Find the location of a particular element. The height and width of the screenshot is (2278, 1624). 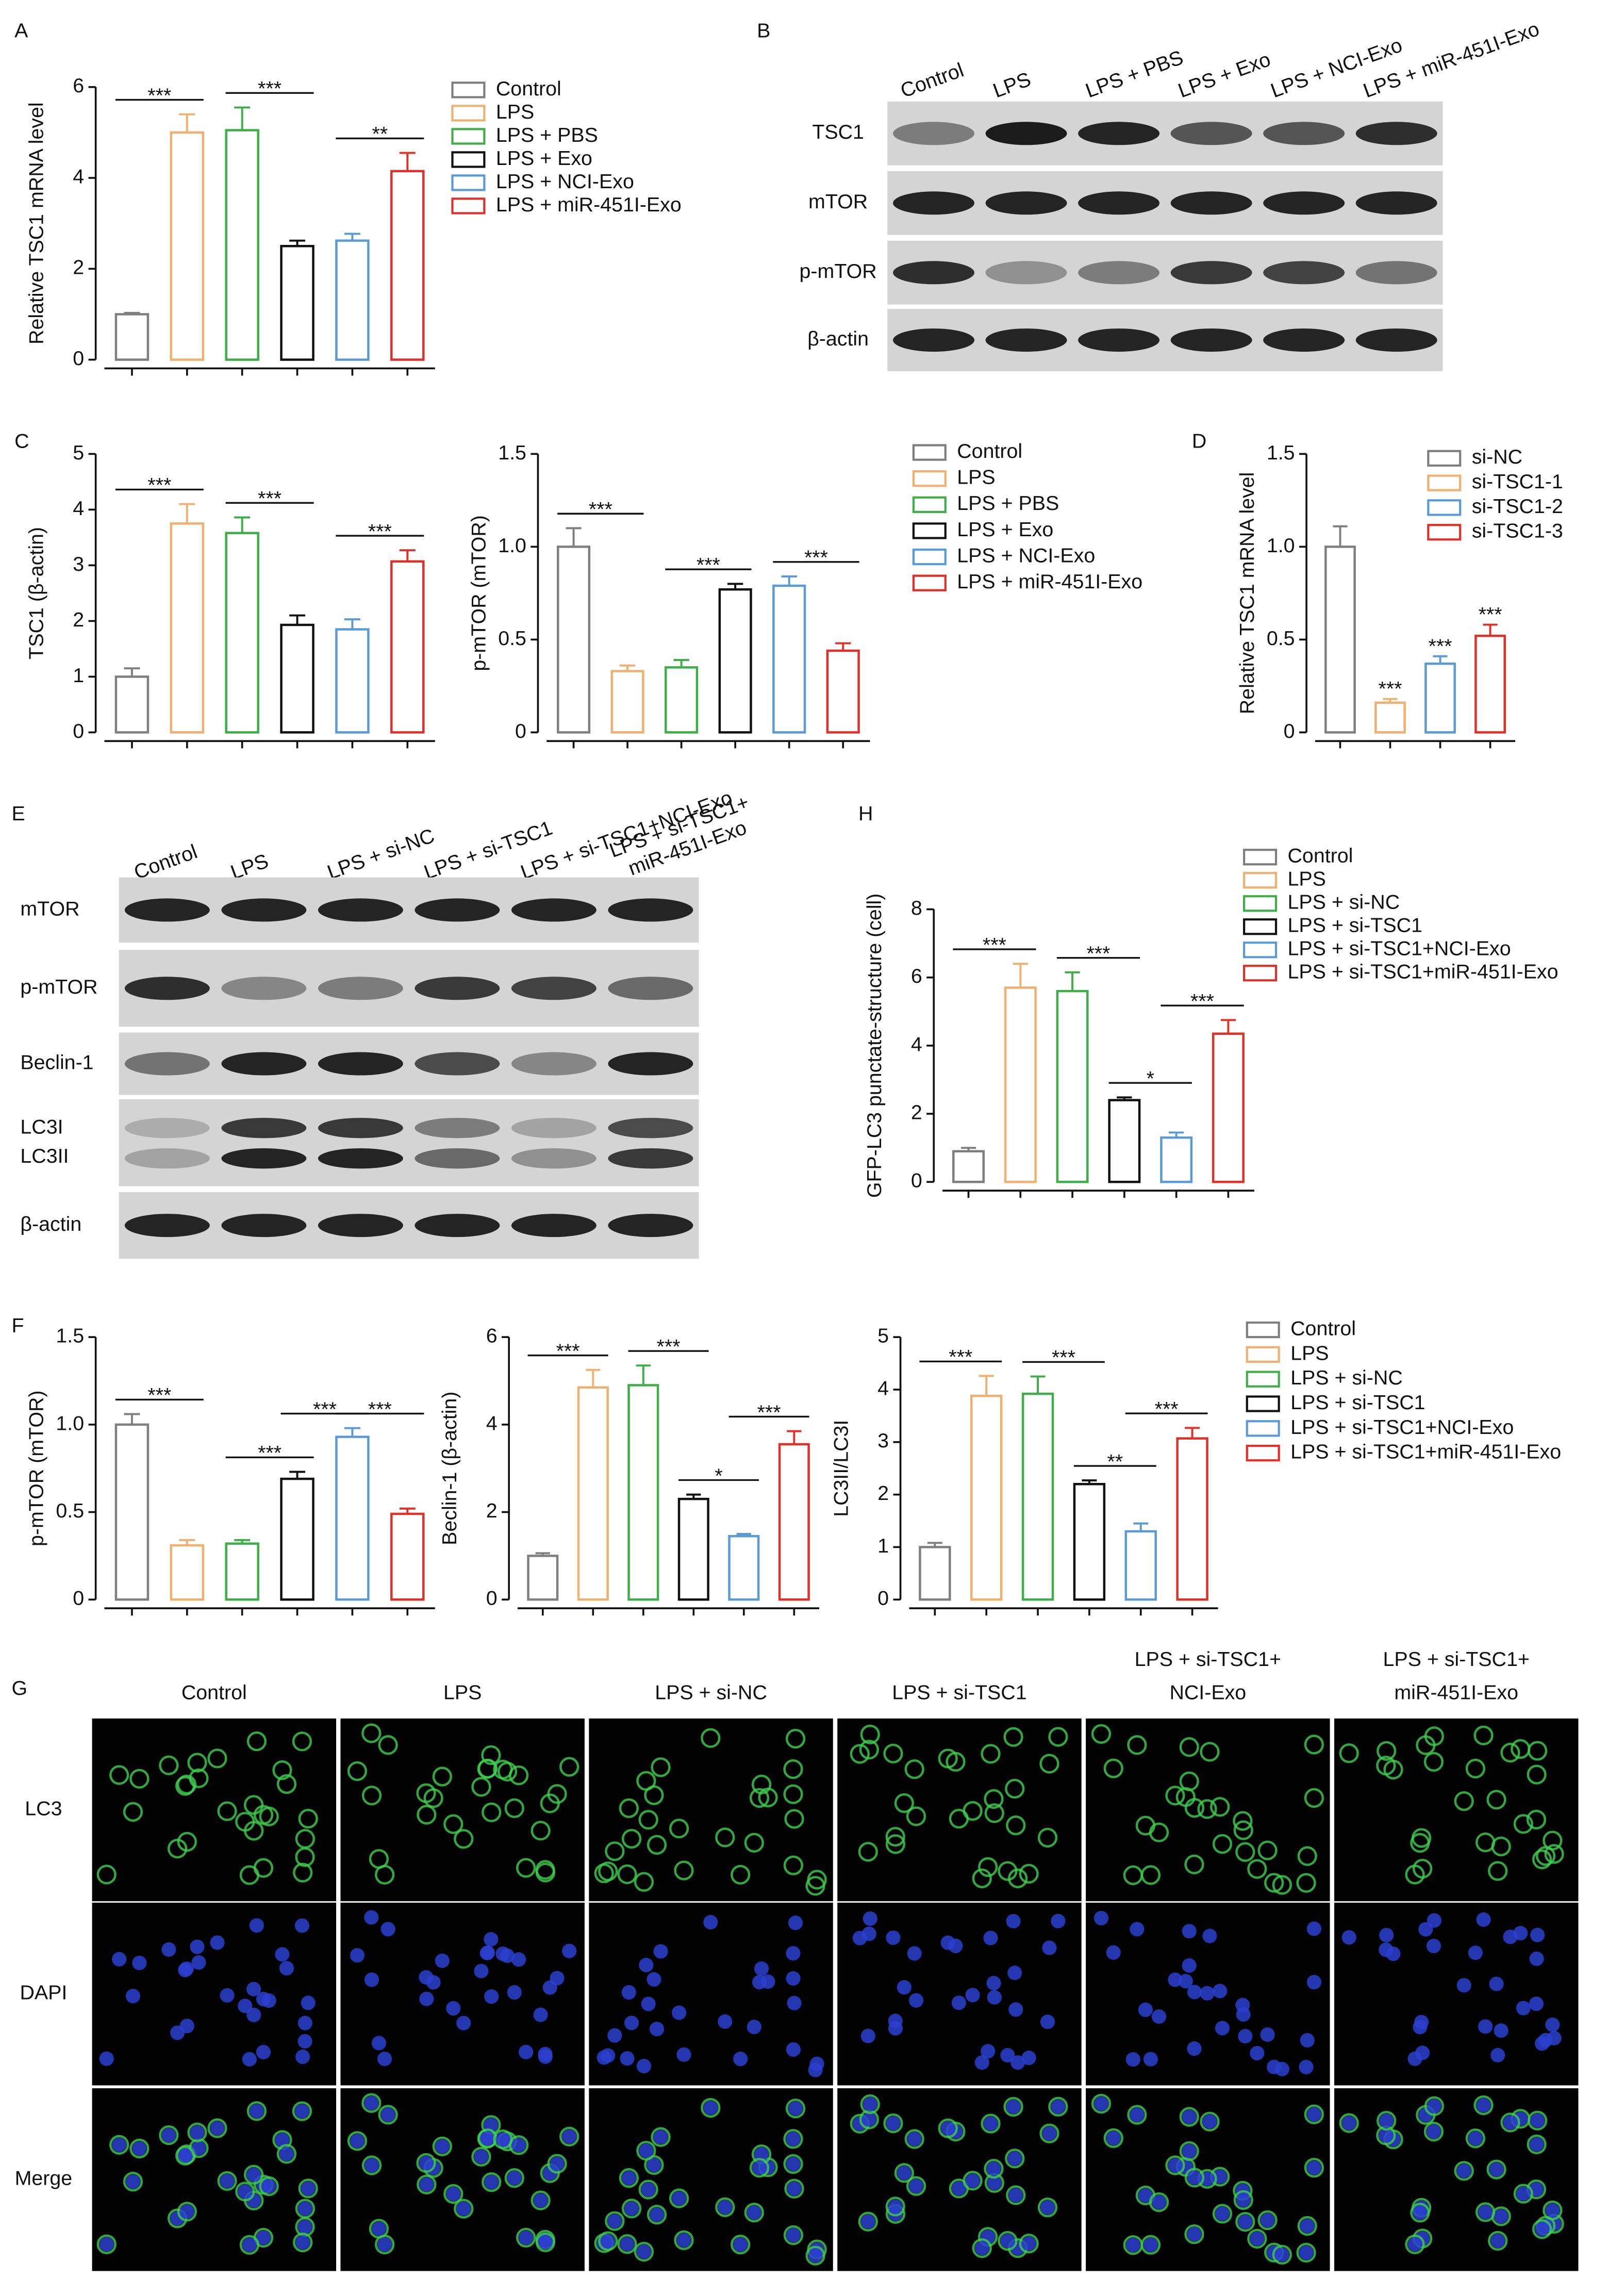

panel-label: F is located at coordinates (18, 1325).